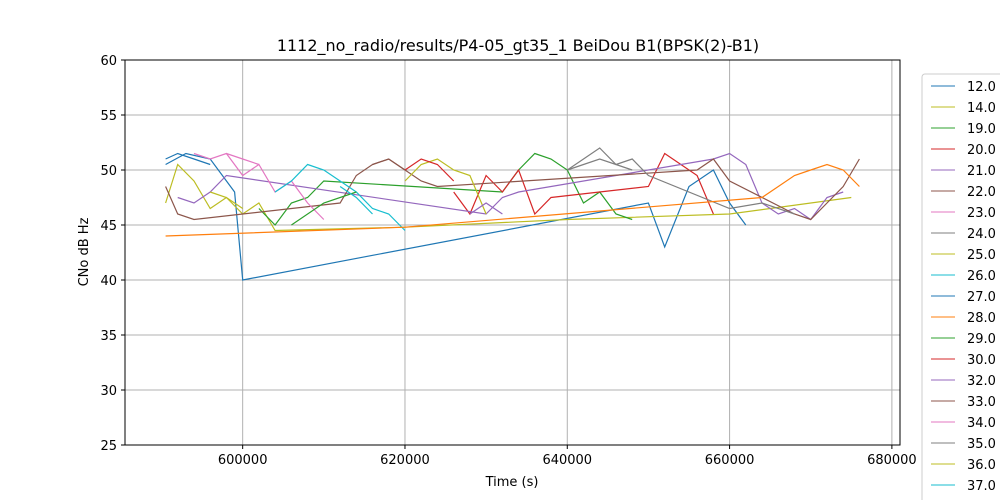 This screenshot has width=1000, height=500. What do you see at coordinates (512, 482) in the screenshot?
I see `x-axis-title: Time (s)` at bounding box center [512, 482].